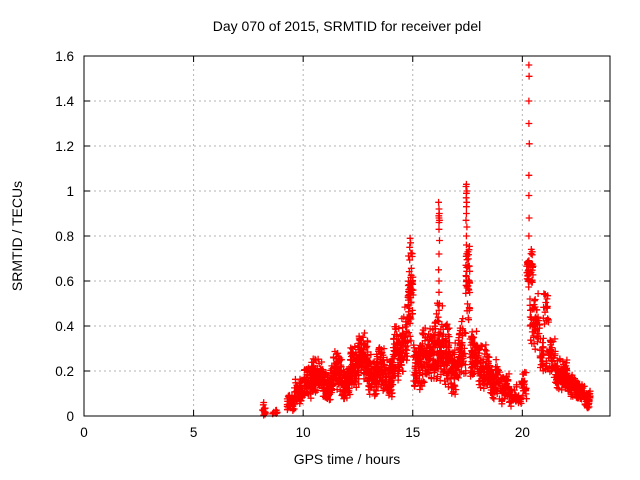 The height and width of the screenshot is (480, 640). I want to click on y-tick-label: 1, so click(70, 191).